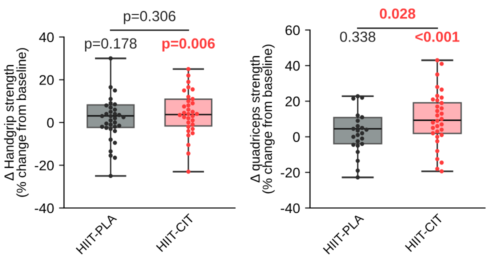 The image size is (490, 273). Describe the element at coordinates (16, 122) in the screenshot. I see `y-axis-title: Δ Handgrip strength (% change from baseline)` at that location.